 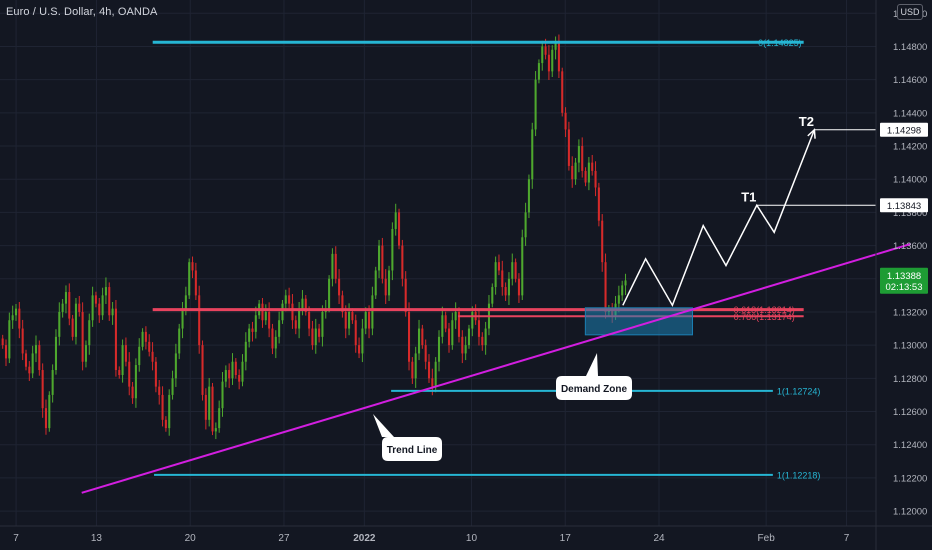 I want to click on time-tick-label: 10, so click(x=472, y=538).